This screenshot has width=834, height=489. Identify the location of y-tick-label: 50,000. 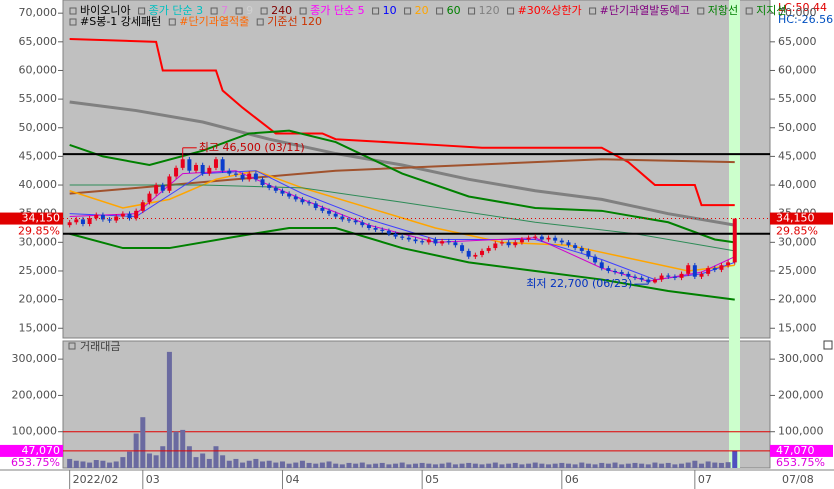
(38, 127).